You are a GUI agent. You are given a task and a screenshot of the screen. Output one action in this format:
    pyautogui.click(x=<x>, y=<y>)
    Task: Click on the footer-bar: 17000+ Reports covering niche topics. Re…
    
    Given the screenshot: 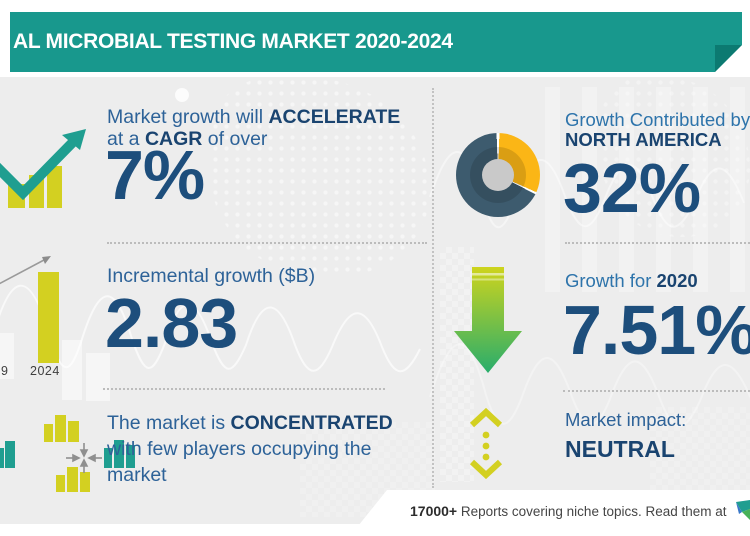 What is the action you would take?
    pyautogui.click(x=550, y=513)
    